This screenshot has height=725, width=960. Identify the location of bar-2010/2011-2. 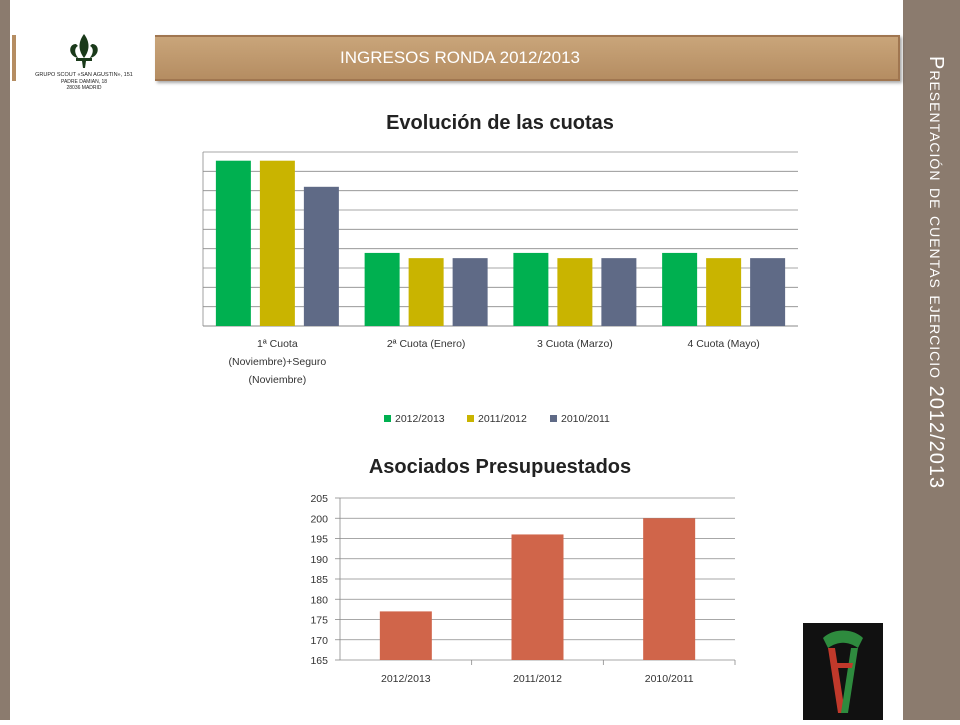
(619, 292).